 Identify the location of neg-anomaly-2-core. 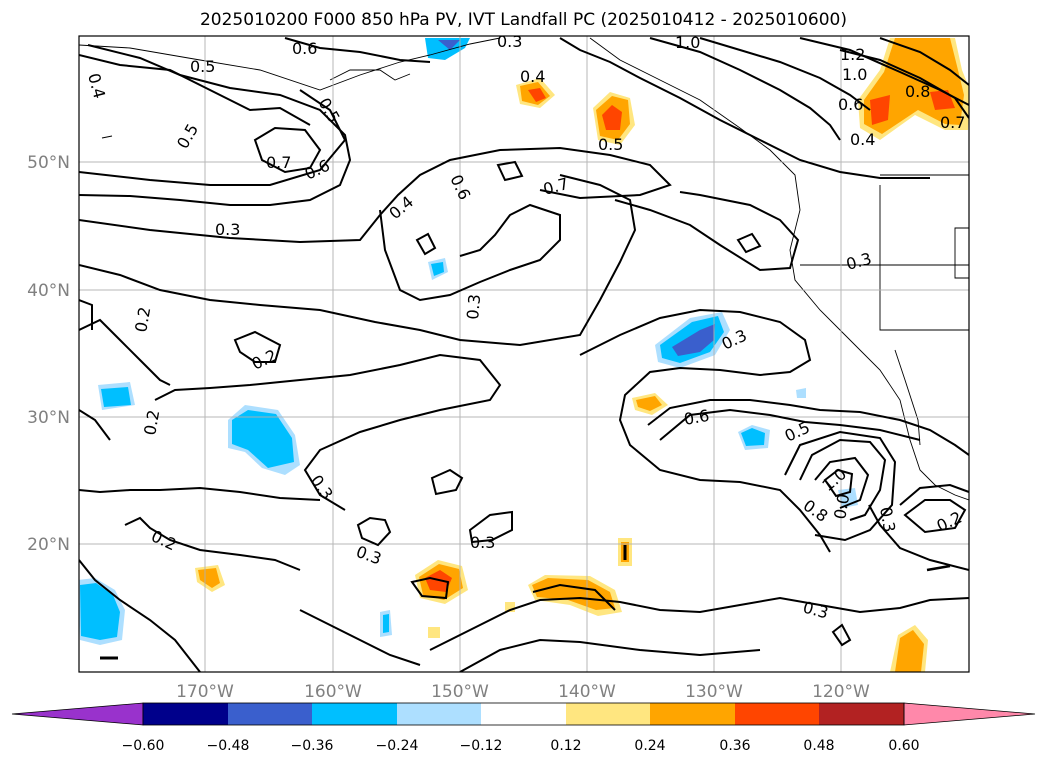
(437, 269).